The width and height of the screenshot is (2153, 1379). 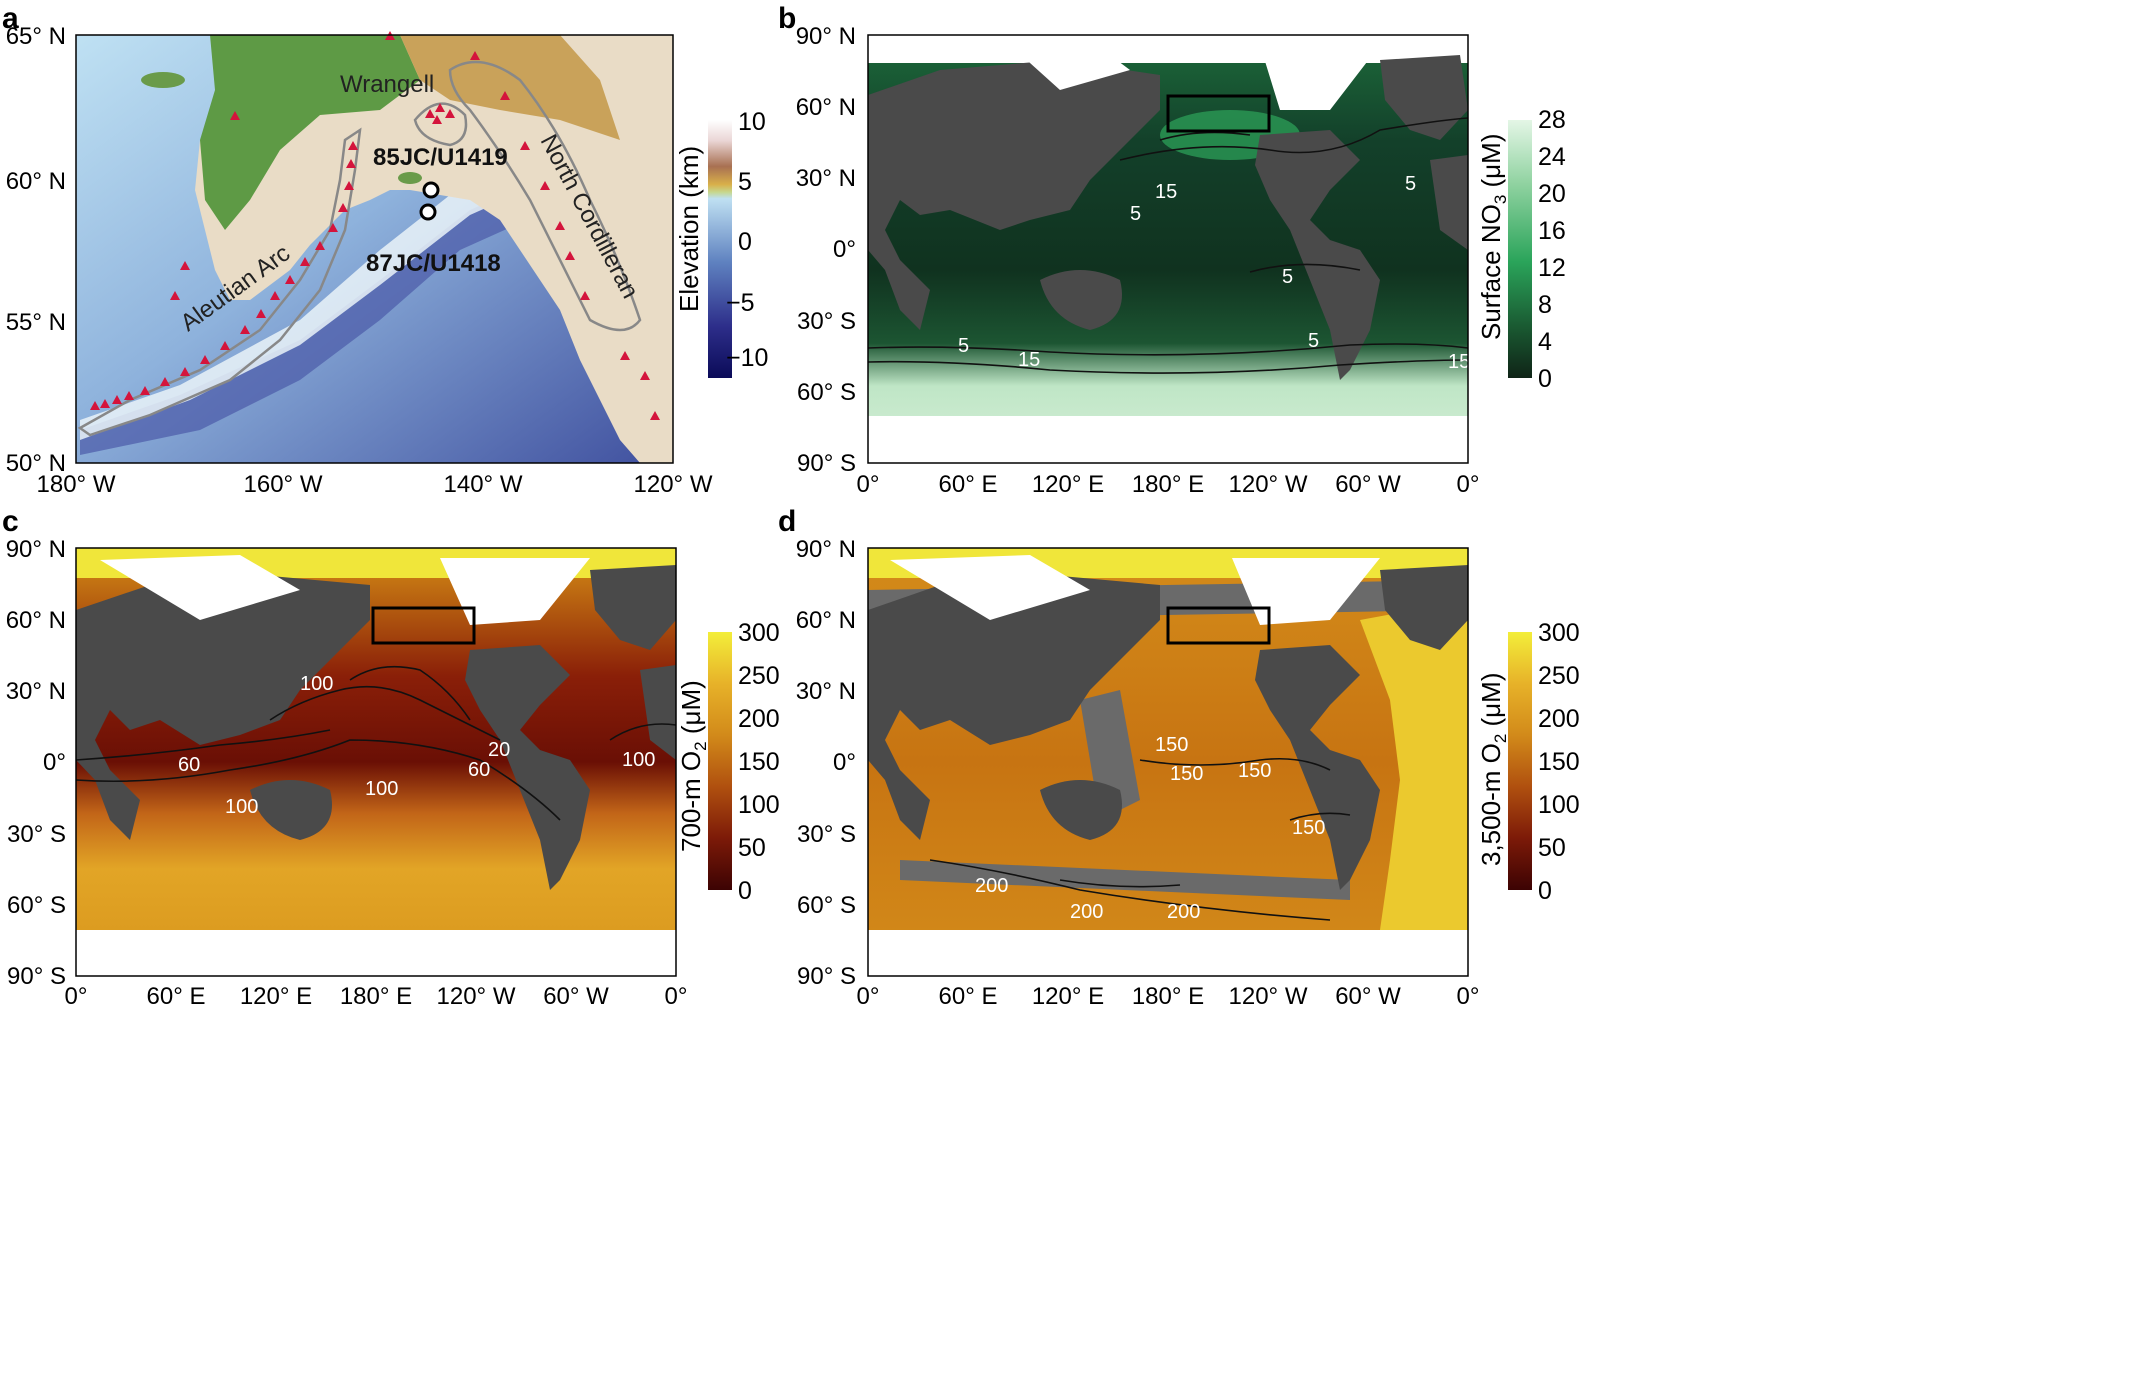 I want to click on panel-d-letter: d, so click(x=787, y=521).